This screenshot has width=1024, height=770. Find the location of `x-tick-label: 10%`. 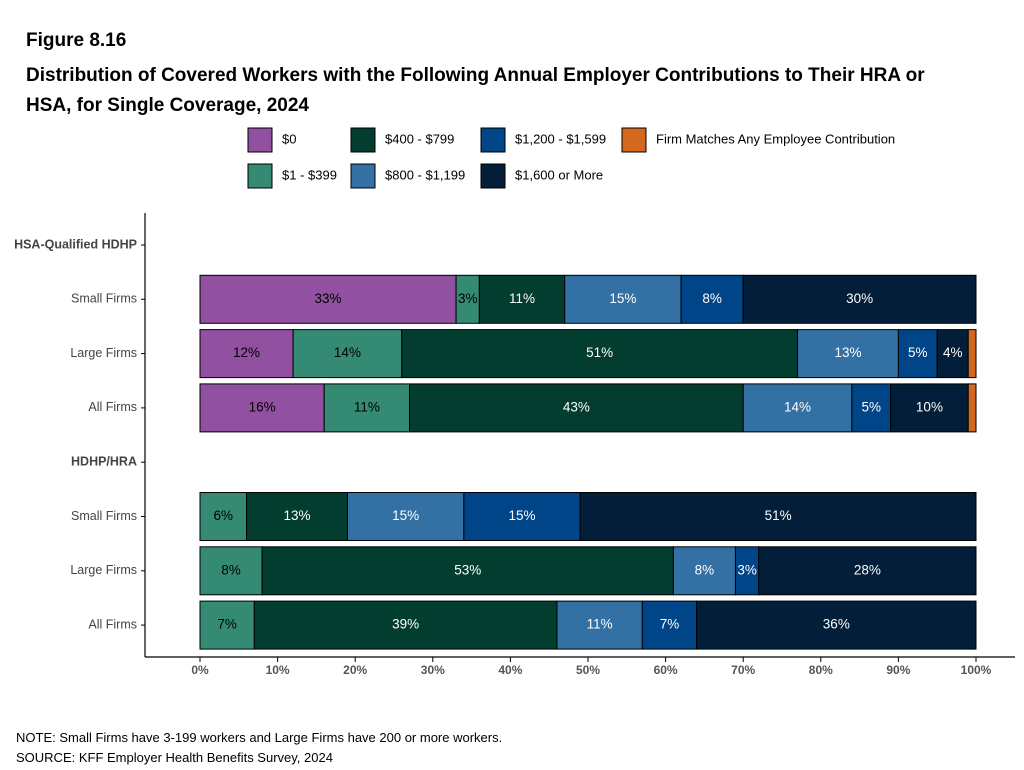

x-tick-label: 10% is located at coordinates (278, 670).